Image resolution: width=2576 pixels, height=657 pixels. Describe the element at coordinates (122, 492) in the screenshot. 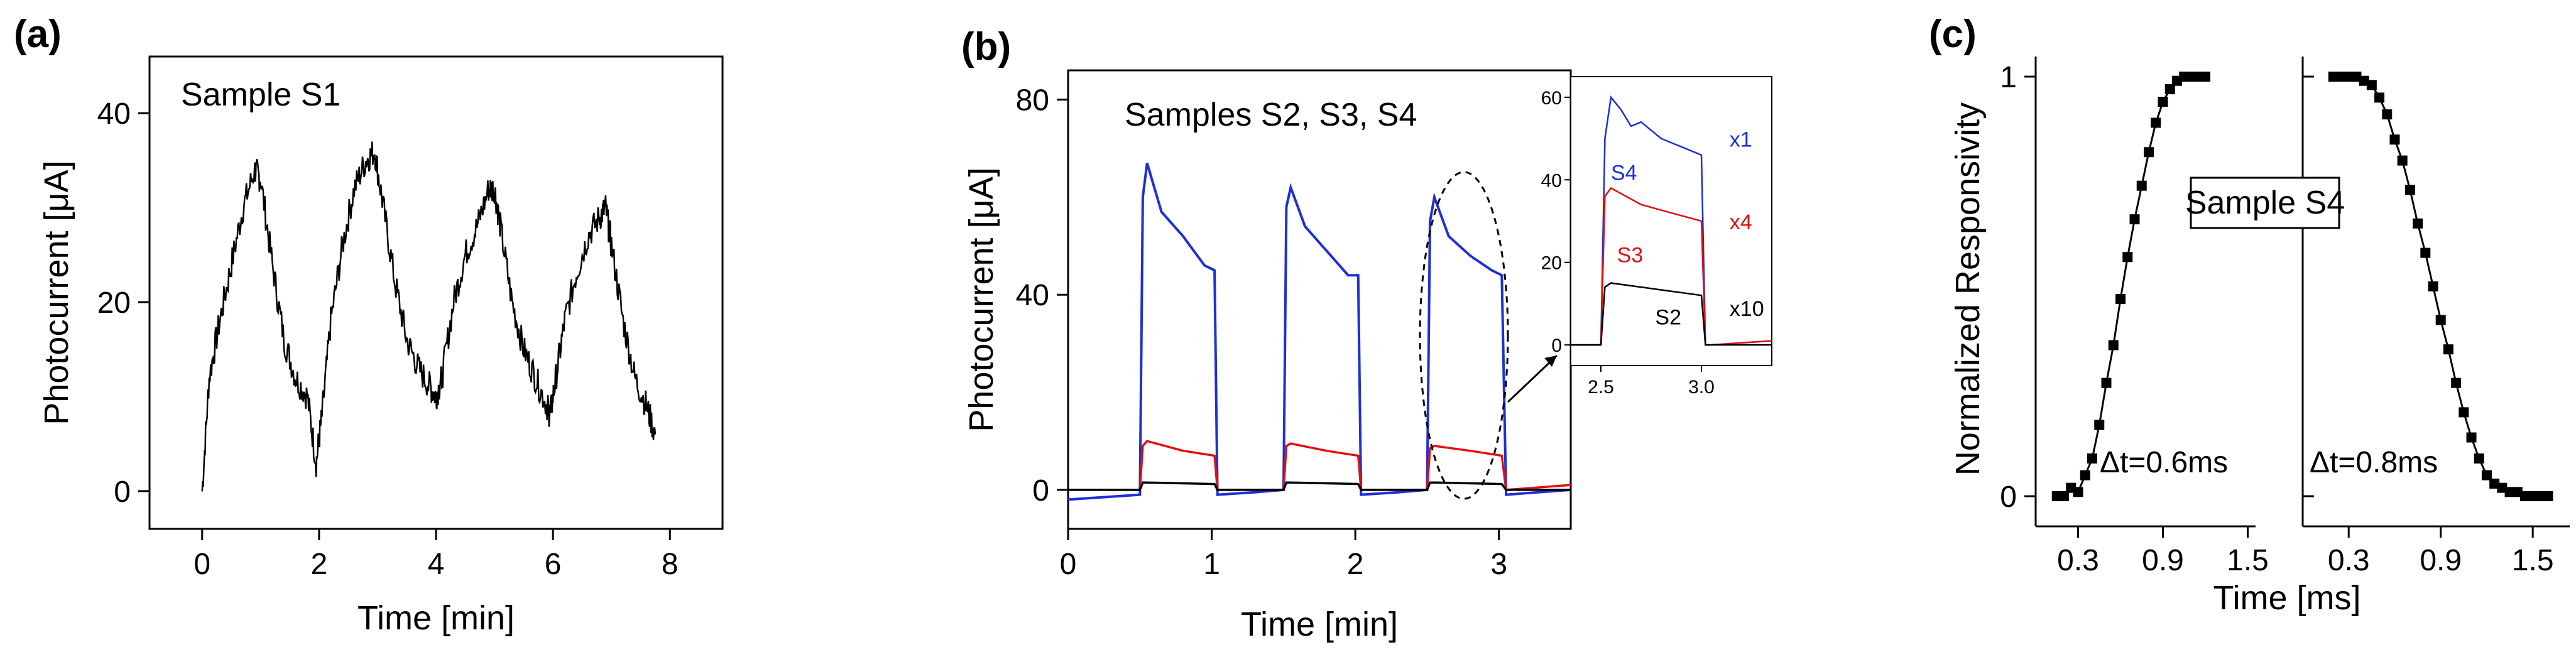

I see `a-ytick-label: 0` at that location.